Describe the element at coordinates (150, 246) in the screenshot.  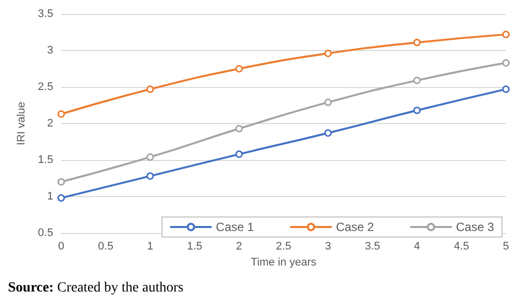
I see `x-tick-label: 1` at that location.